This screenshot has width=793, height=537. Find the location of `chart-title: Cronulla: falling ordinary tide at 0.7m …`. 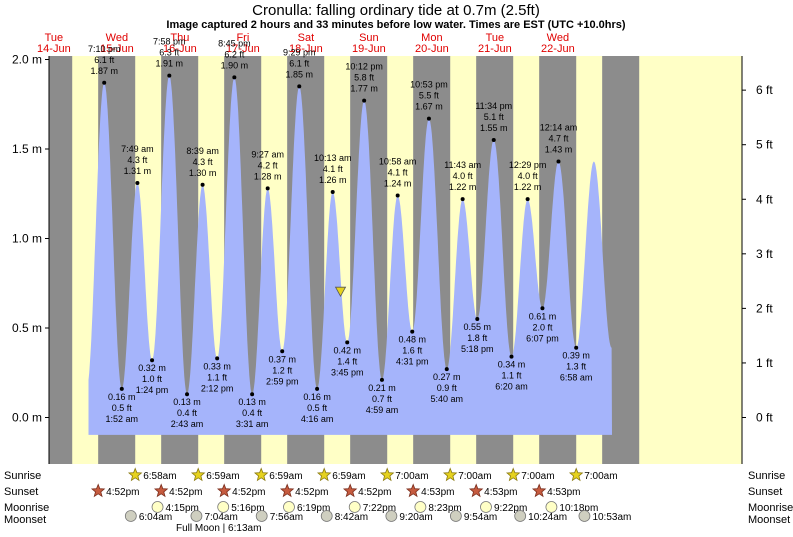

chart-title: Cronulla: falling ordinary tide at 0.7m … is located at coordinates (396, 10).